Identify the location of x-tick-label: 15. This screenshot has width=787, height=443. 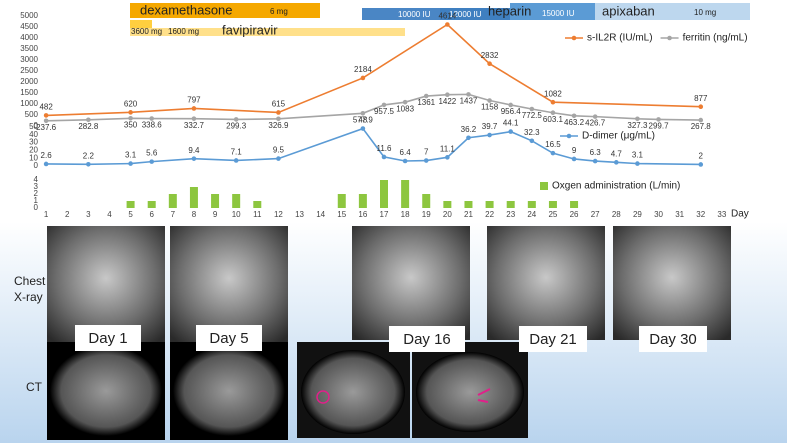
(341, 214).